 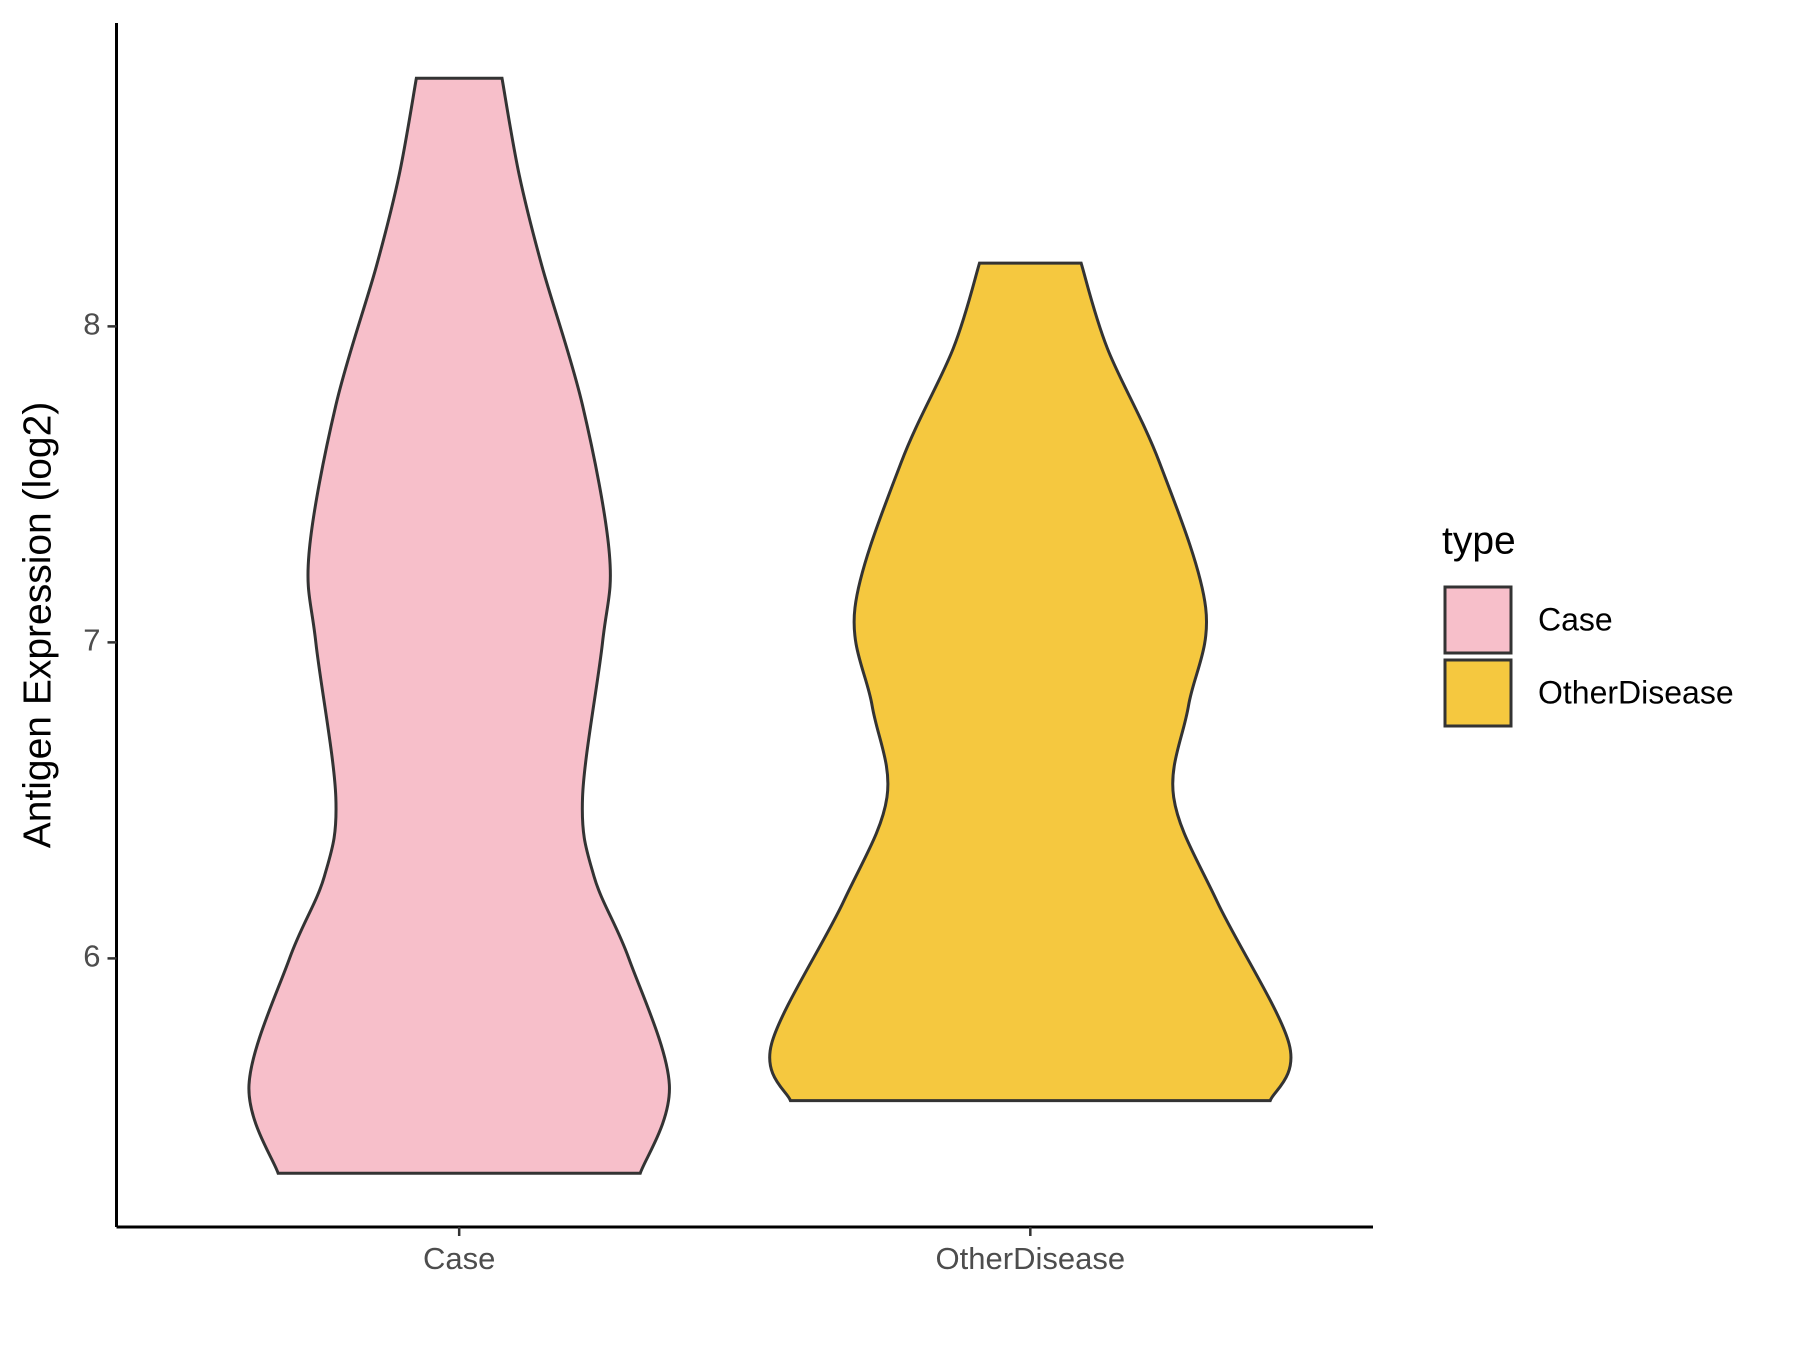 What do you see at coordinates (91, 324) in the screenshot?
I see `y-tick-label: 8` at bounding box center [91, 324].